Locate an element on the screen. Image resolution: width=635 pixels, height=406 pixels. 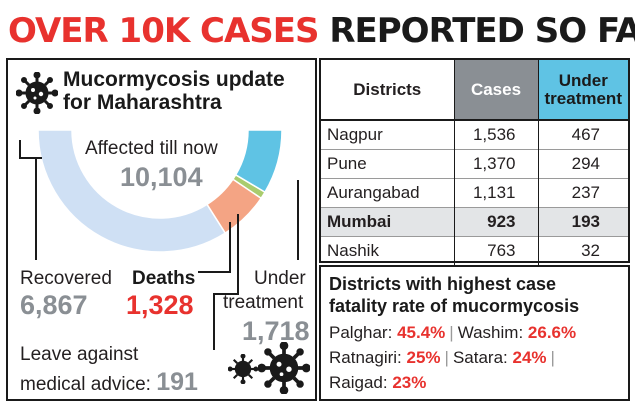
district-under-treatment: 467 is located at coordinates (582, 134).